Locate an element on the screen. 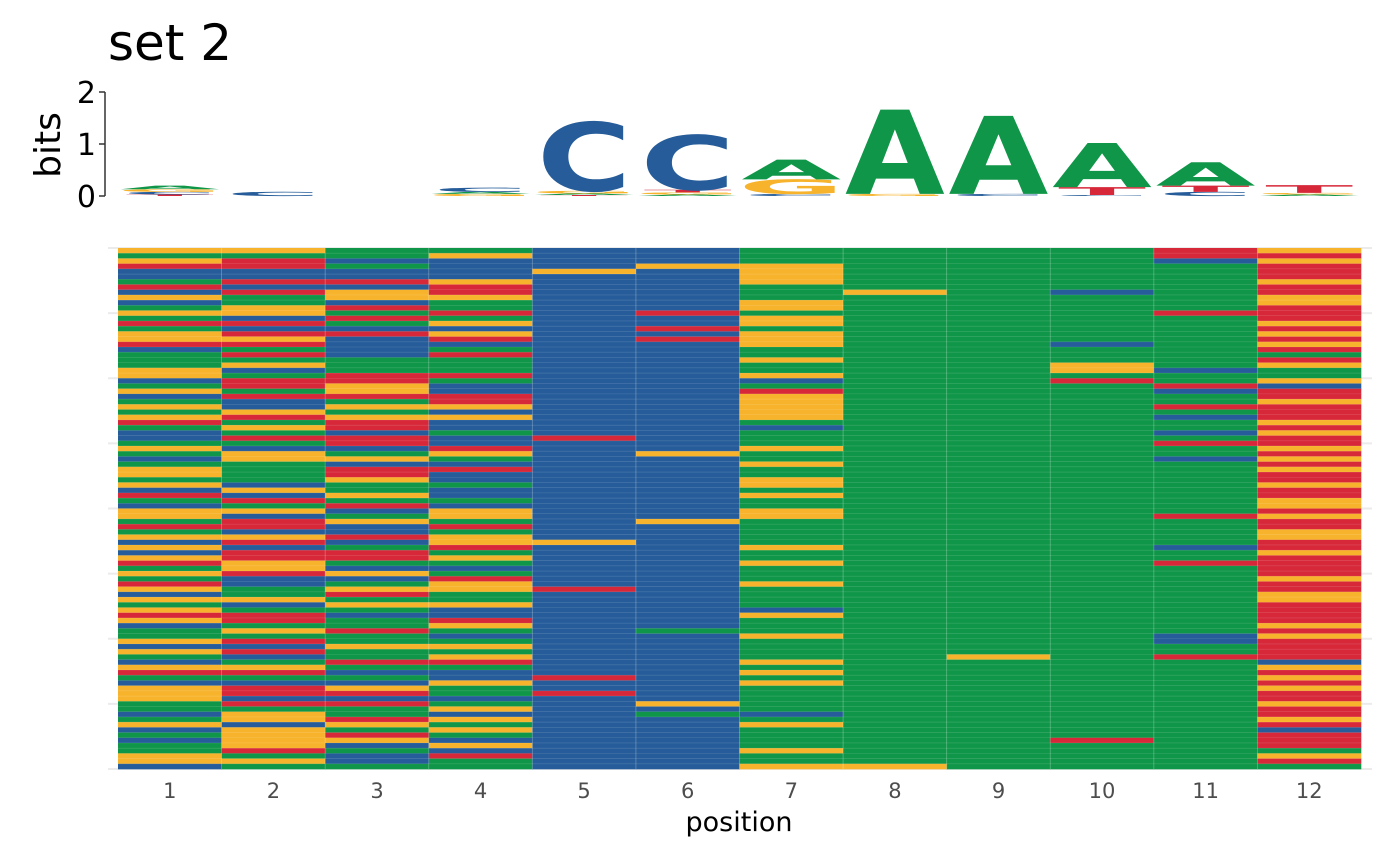 The image size is (1400, 866). x-tick-label: 1 is located at coordinates (169, 791).